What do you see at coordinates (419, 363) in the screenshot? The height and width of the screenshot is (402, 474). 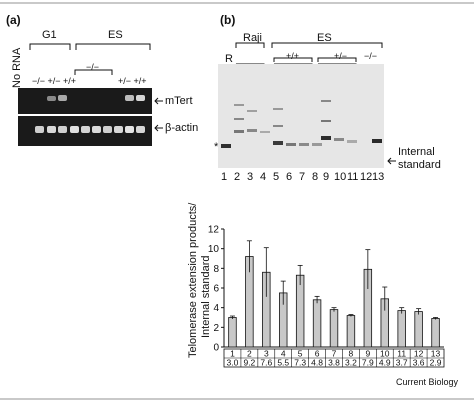 I see `value-label: 3.6` at bounding box center [419, 363].